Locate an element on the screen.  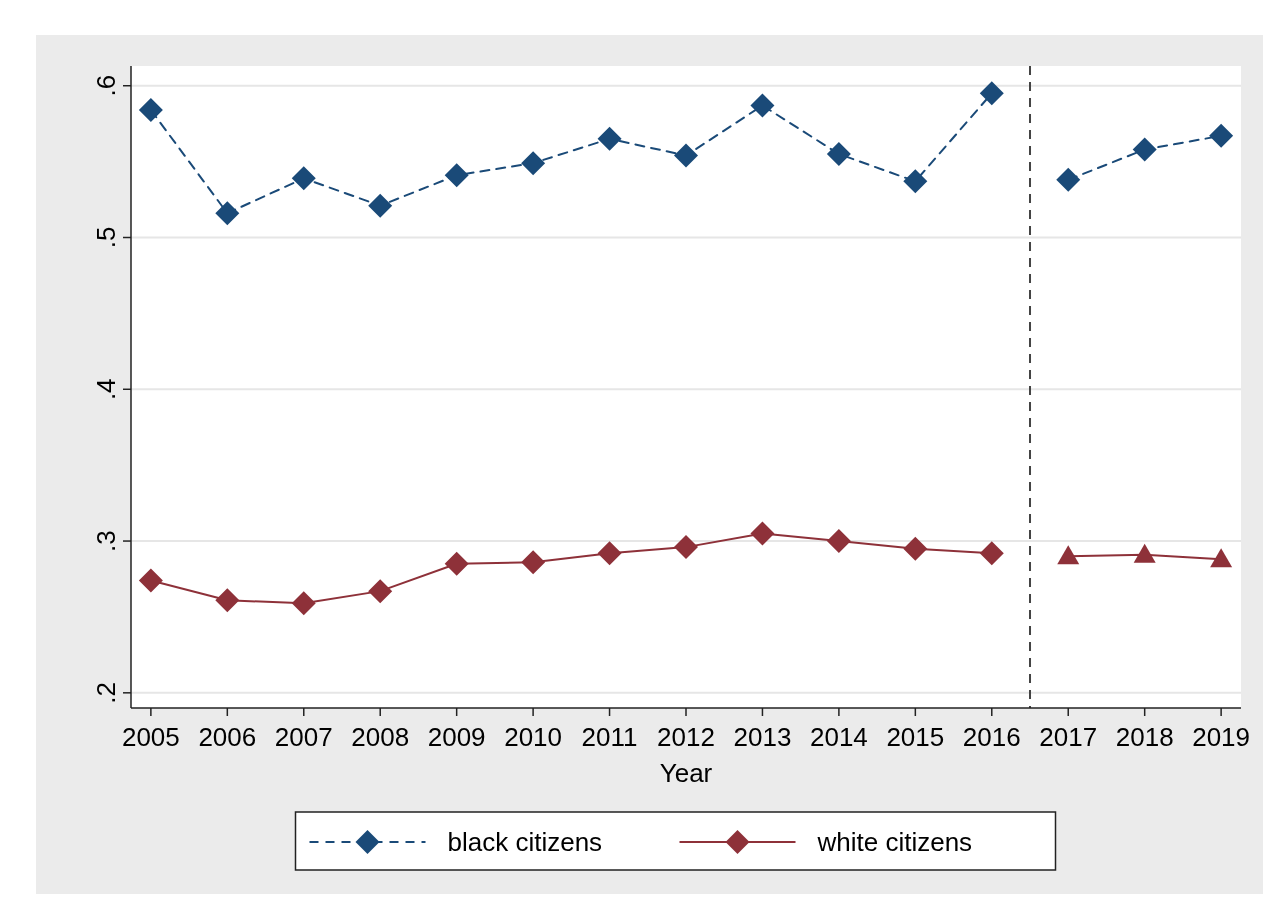
x-tick-label: 2009 is located at coordinates (456, 737).